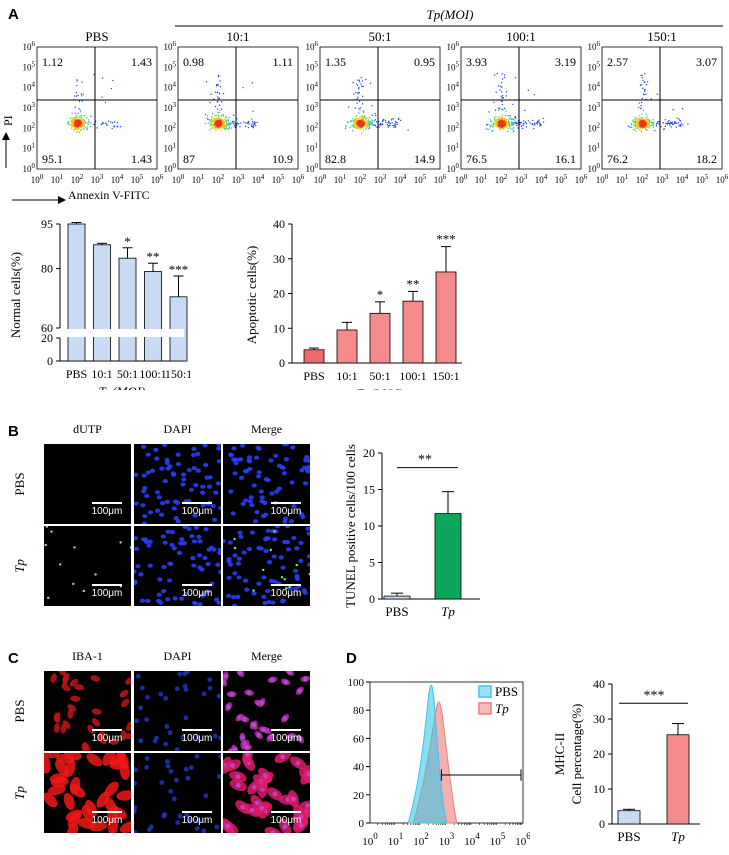 Image resolution: width=729 pixels, height=855 pixels. I want to click on y-tick-label: 20, so click(359, 796).